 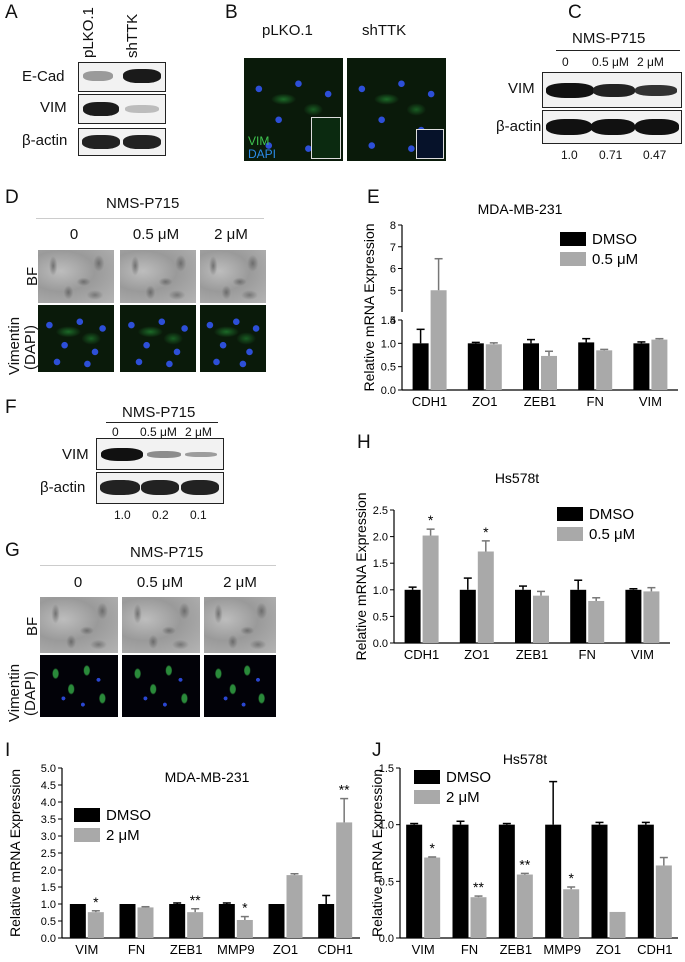 I want to click on blot-f-dose-05: 0.5 μM, so click(x=158, y=432).